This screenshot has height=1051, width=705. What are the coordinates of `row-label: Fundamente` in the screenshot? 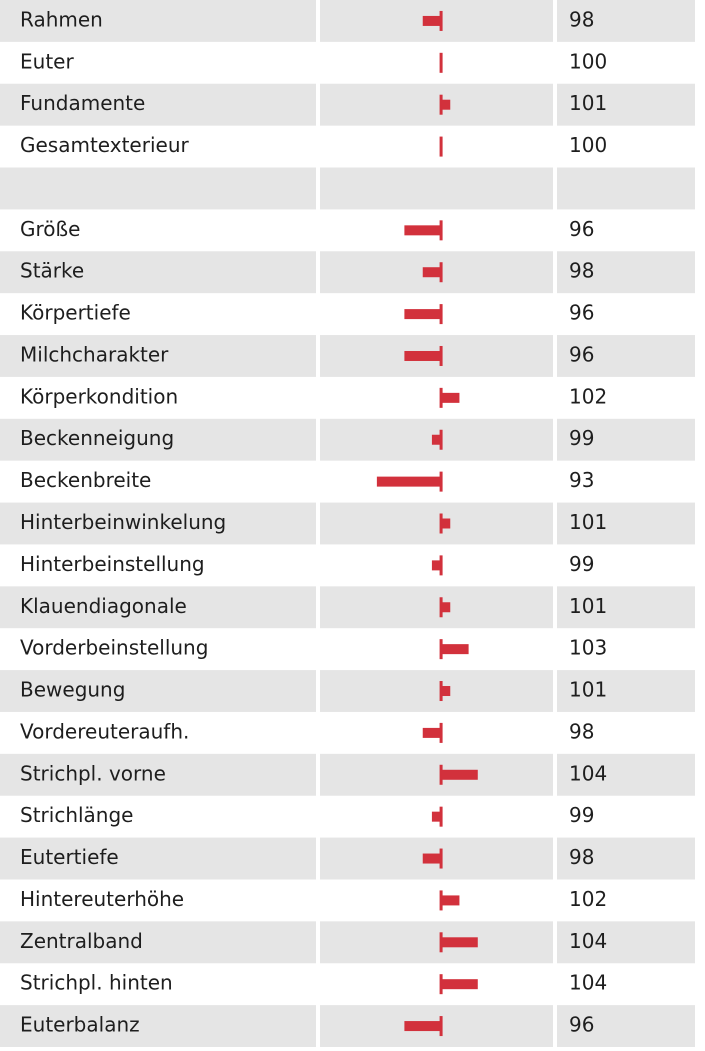 It's located at (82, 103).